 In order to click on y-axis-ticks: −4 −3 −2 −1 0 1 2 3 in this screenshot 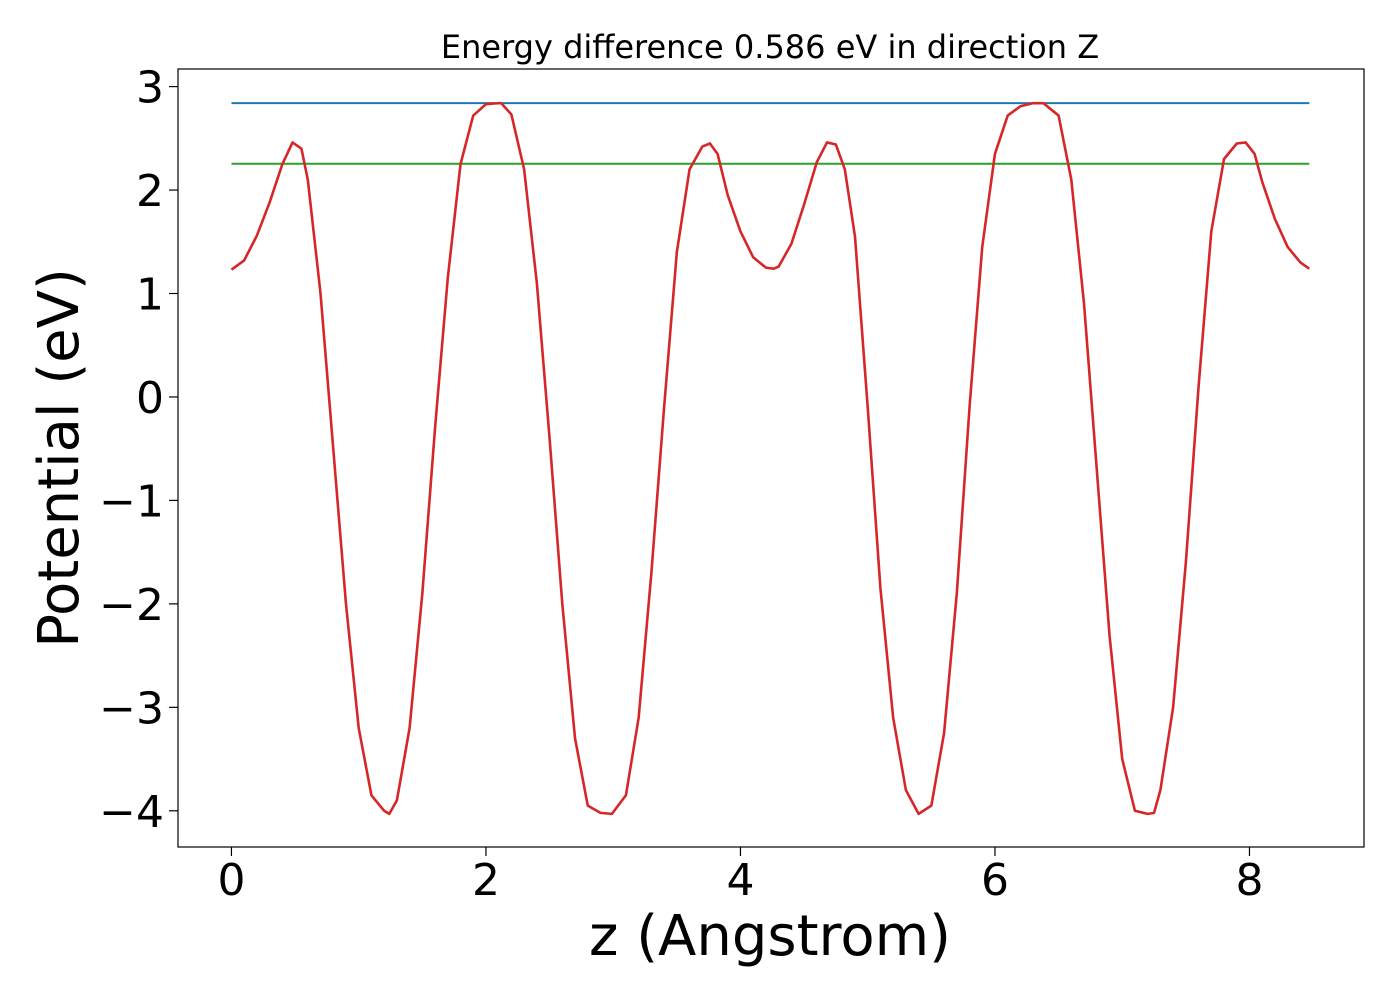, I will do `click(138, 450)`.